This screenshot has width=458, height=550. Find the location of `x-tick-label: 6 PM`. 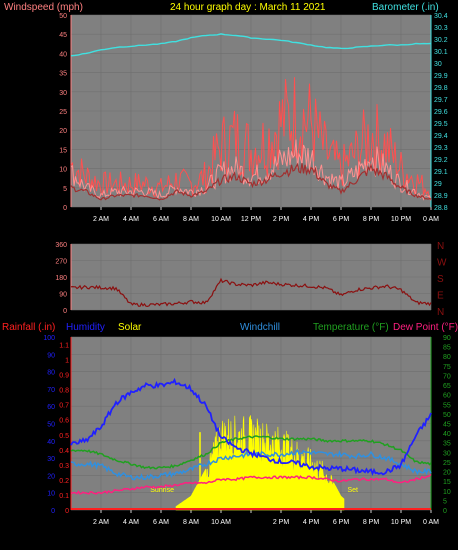

x-tick-label: 6 PM is located at coordinates (341, 219).